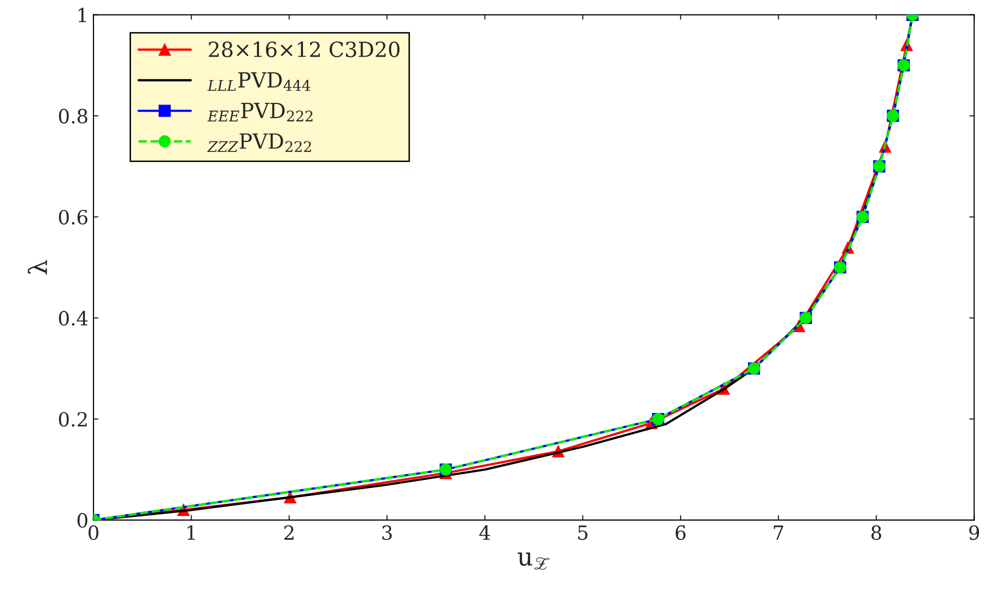 This screenshot has width=984, height=591. What do you see at coordinates (258, 81) in the screenshot?
I see `legend-label: $_{LLL}$PVD$_{444}$` at bounding box center [258, 81].